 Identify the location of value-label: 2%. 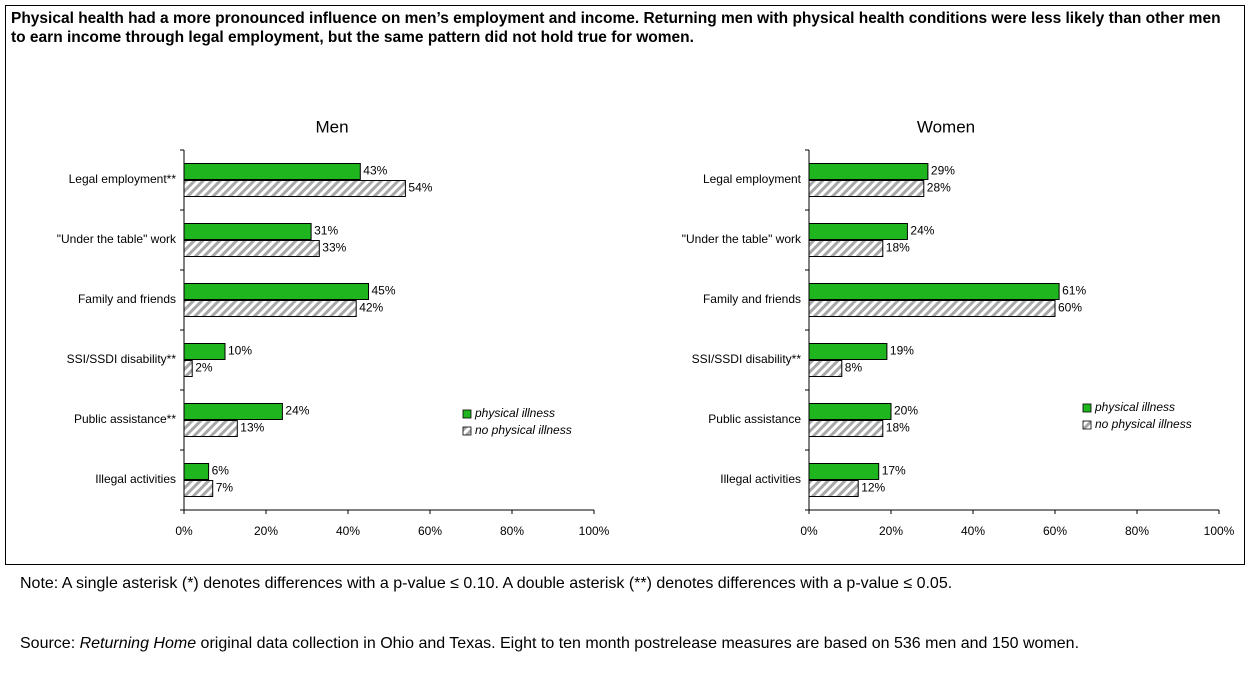
(204, 368).